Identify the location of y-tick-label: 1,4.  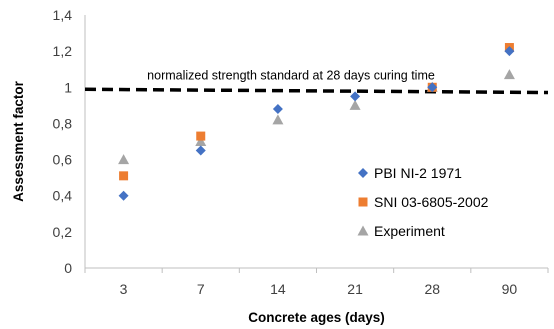
(63, 15).